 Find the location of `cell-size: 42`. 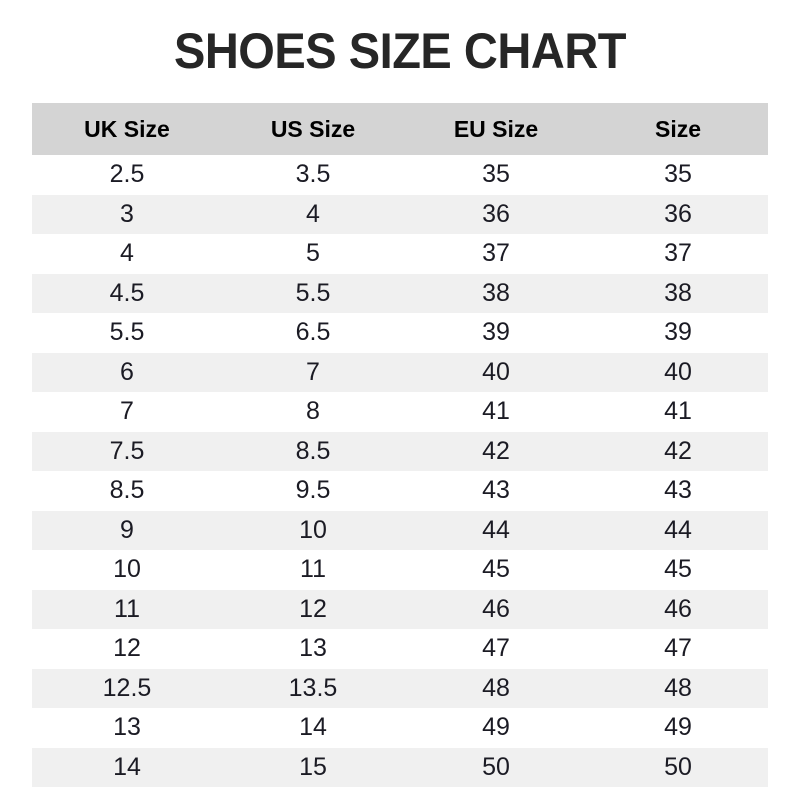

cell-size: 42 is located at coordinates (678, 451).